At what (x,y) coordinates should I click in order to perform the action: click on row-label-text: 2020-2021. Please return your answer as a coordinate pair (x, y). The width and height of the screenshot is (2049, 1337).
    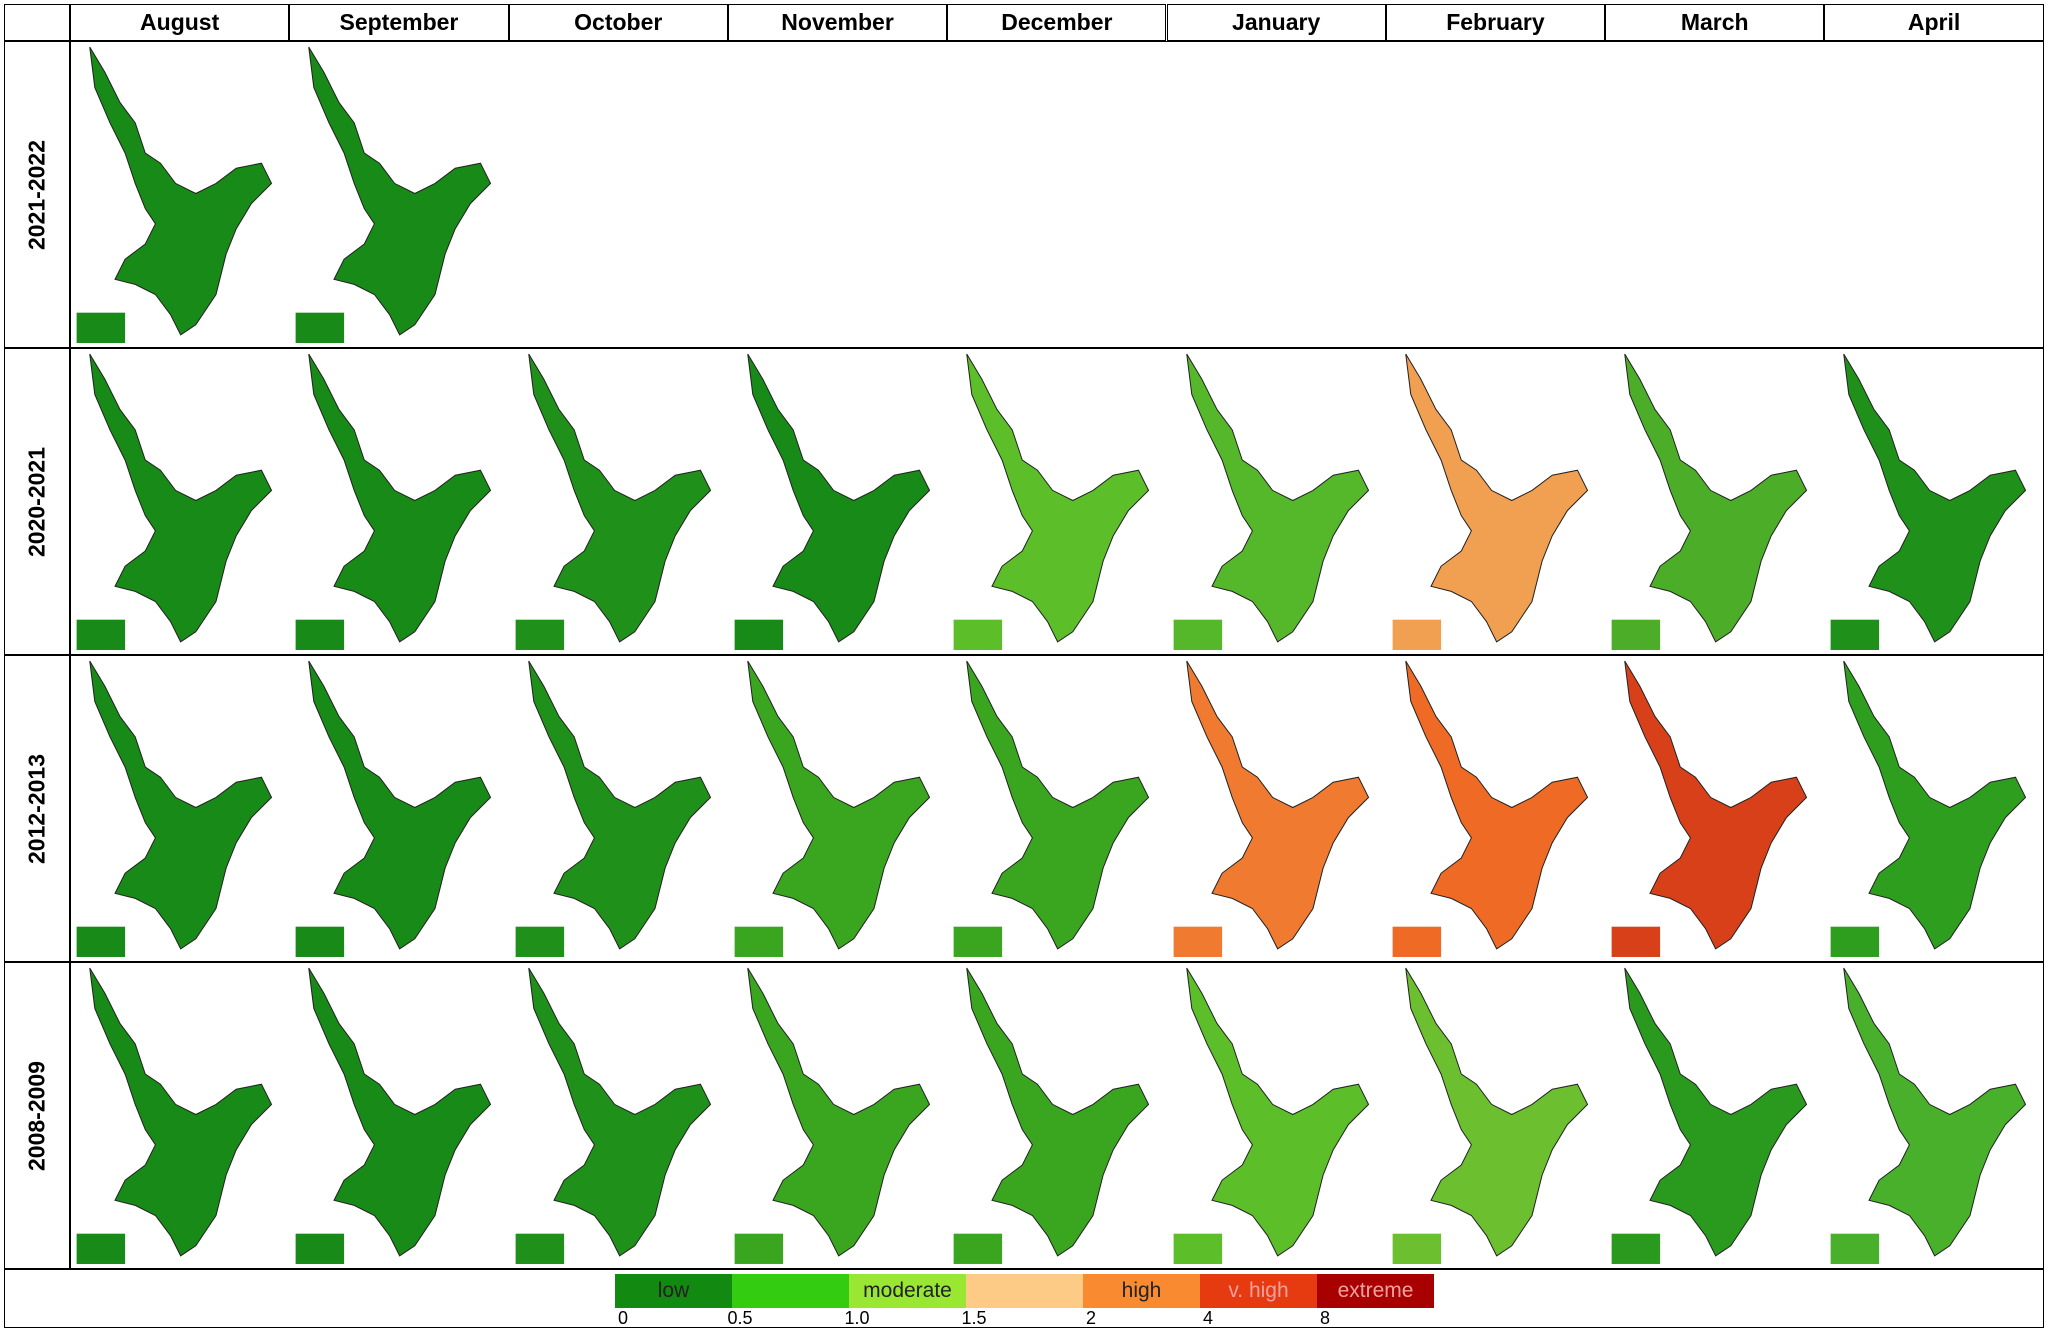
    Looking at the image, I should click on (36, 501).